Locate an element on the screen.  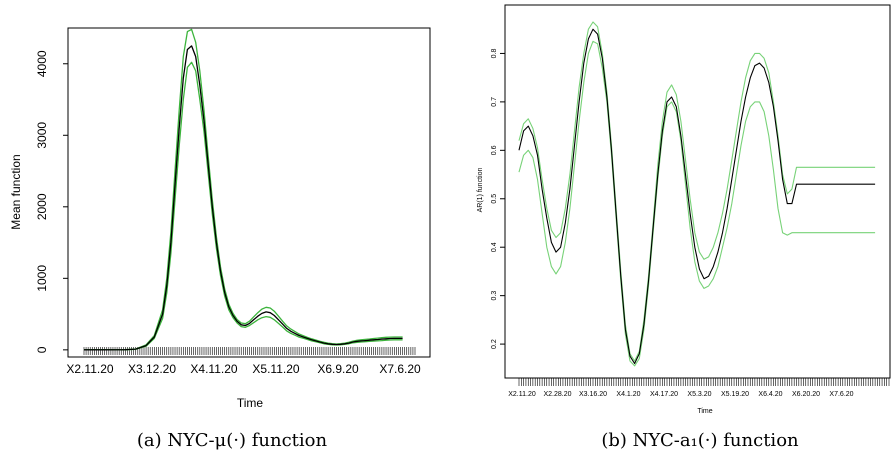
caption-b: (b) NYC-a₁(·) function is located at coordinates (700, 440).